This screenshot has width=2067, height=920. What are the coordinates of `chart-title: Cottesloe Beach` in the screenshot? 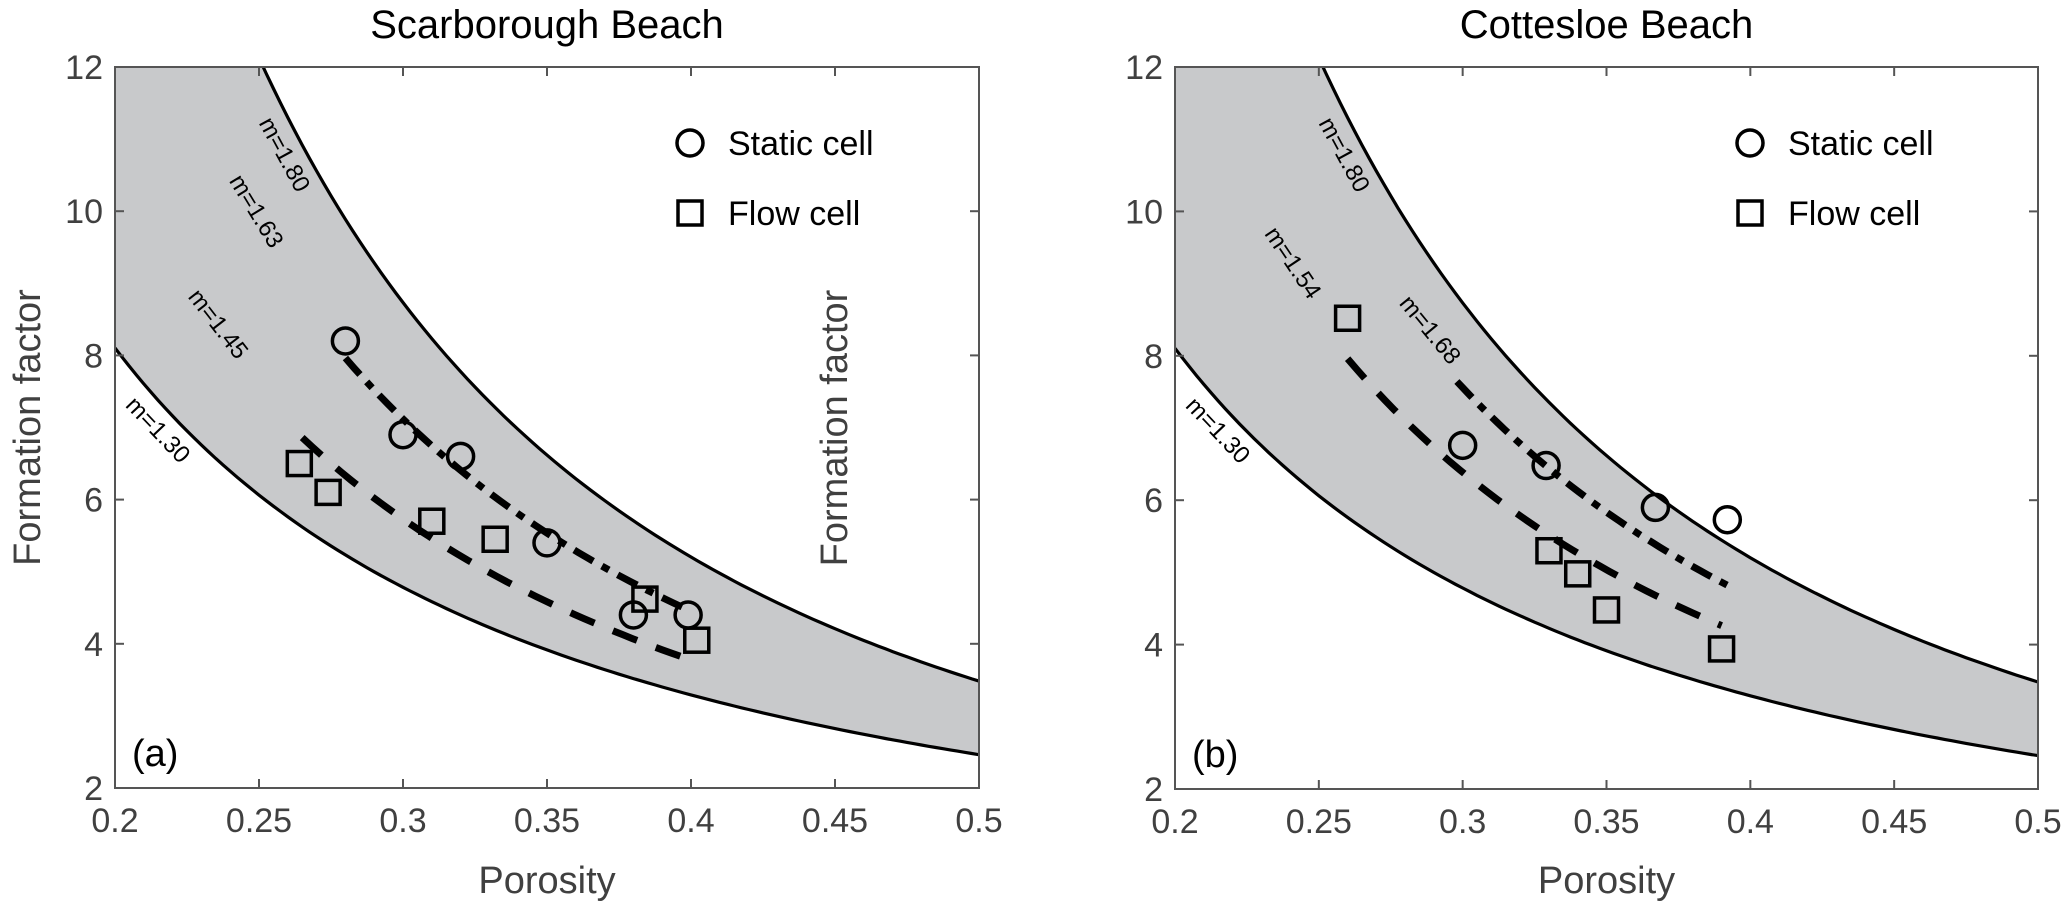 It's located at (1607, 25).